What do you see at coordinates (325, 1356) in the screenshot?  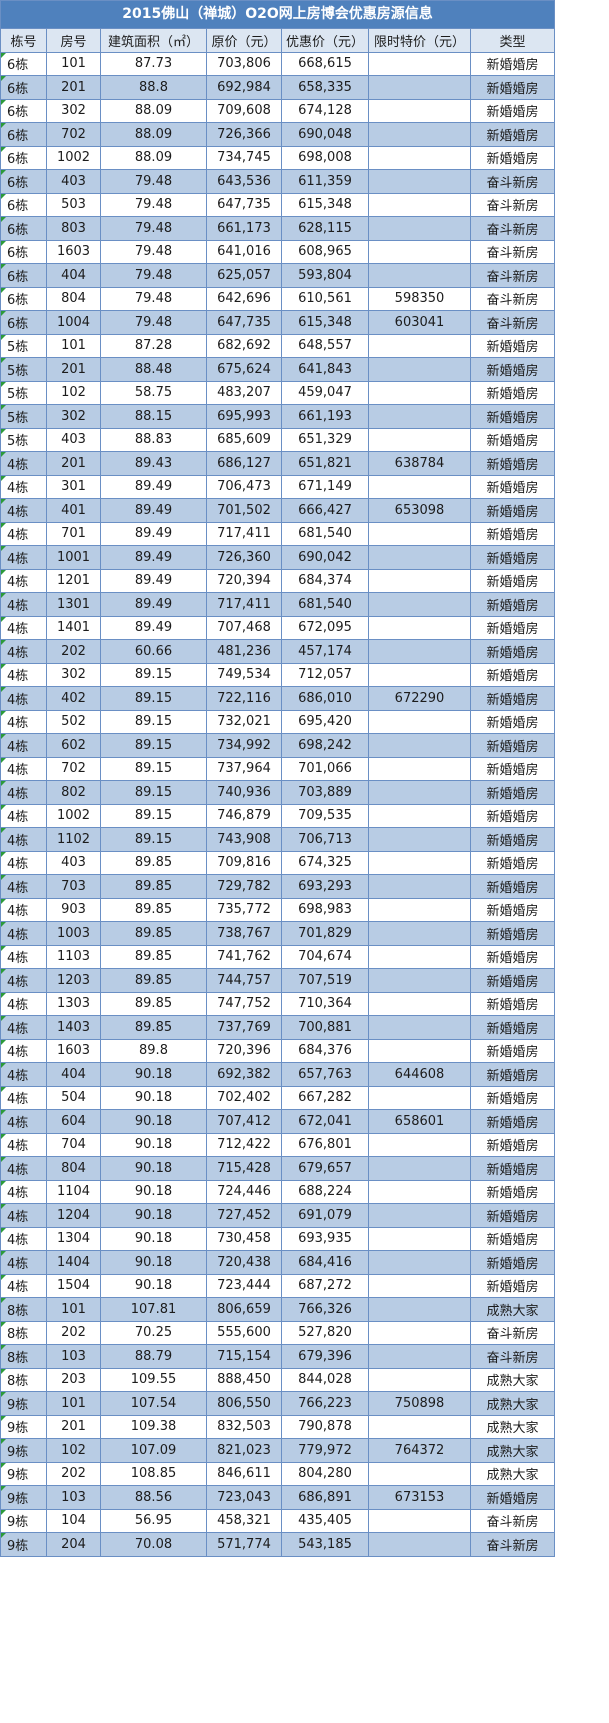 I see `discount-price-cell: 679,396` at bounding box center [325, 1356].